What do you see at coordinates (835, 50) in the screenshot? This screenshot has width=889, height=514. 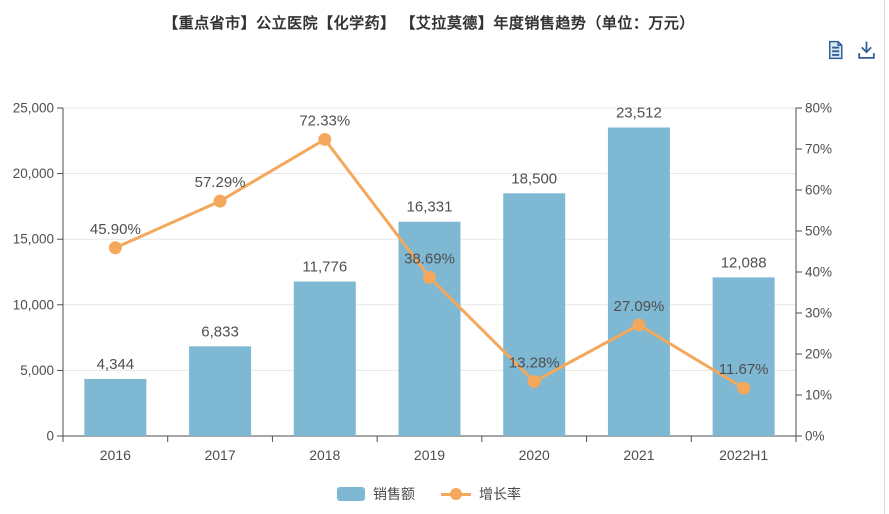 I see `view-data-icon` at bounding box center [835, 50].